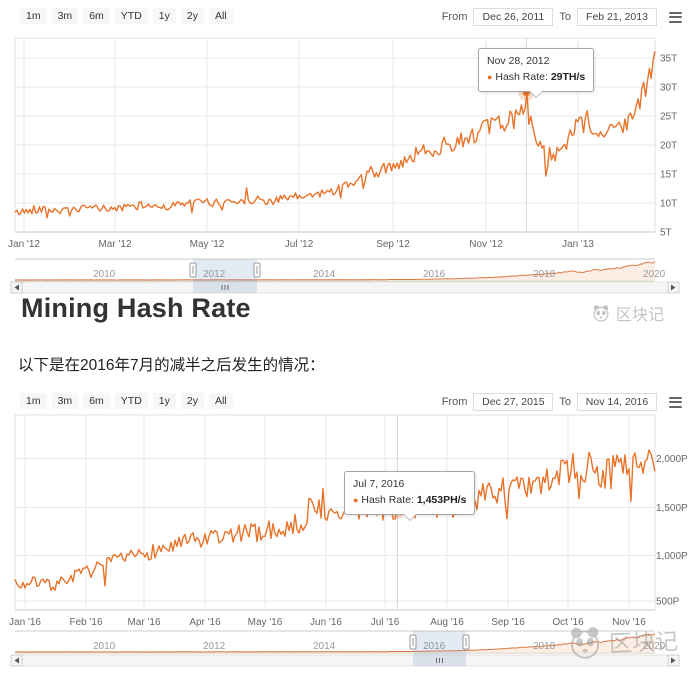 The height and width of the screenshot is (678, 690). I want to click on watermark-text: 区块记, so click(639, 315).